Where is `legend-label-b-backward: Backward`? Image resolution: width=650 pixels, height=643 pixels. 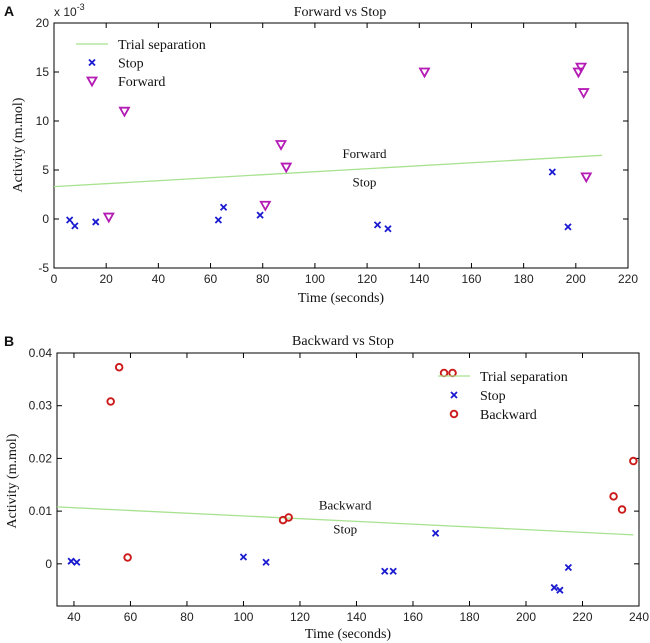 legend-label-b-backward: Backward is located at coordinates (508, 415).